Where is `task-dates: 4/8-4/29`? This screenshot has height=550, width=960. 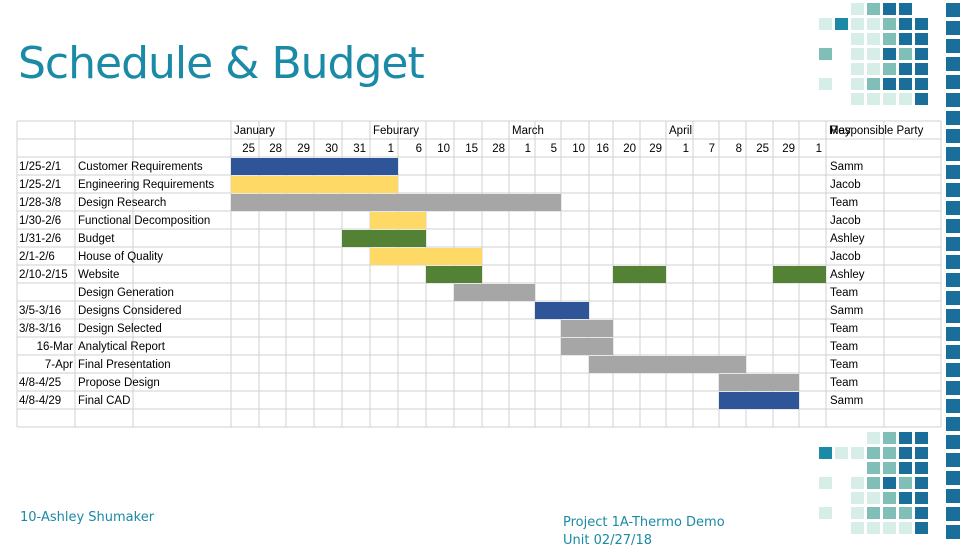
task-dates: 4/8-4/29 is located at coordinates (40, 401).